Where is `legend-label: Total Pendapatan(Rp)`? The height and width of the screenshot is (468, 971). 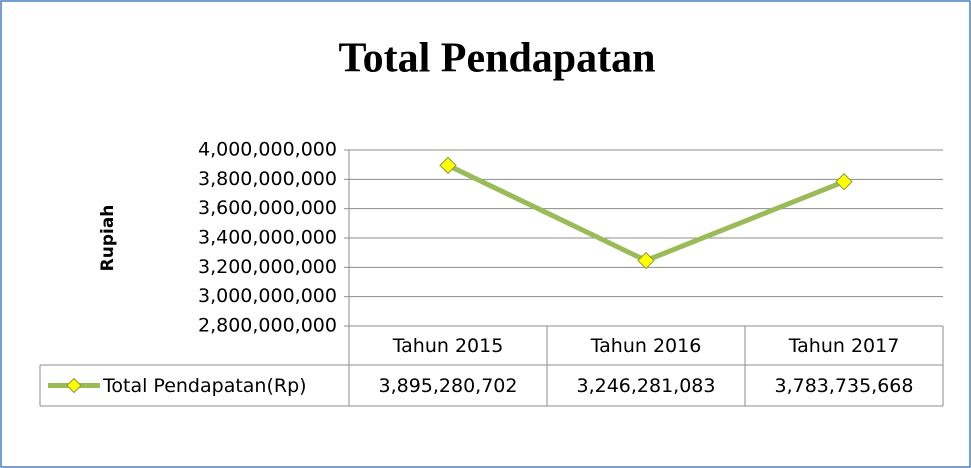
legend-label: Total Pendapatan(Rp) is located at coordinates (204, 386).